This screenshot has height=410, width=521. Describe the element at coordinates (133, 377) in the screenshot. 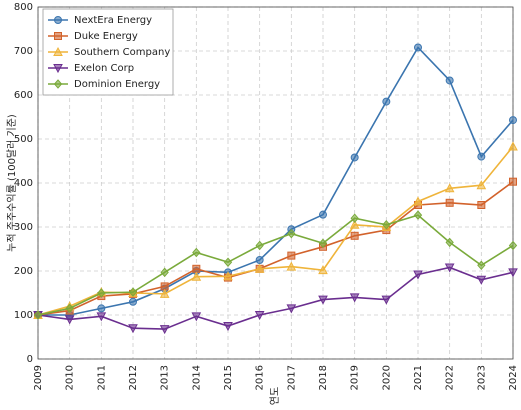

I see `x-tick-label: 2012` at that location.